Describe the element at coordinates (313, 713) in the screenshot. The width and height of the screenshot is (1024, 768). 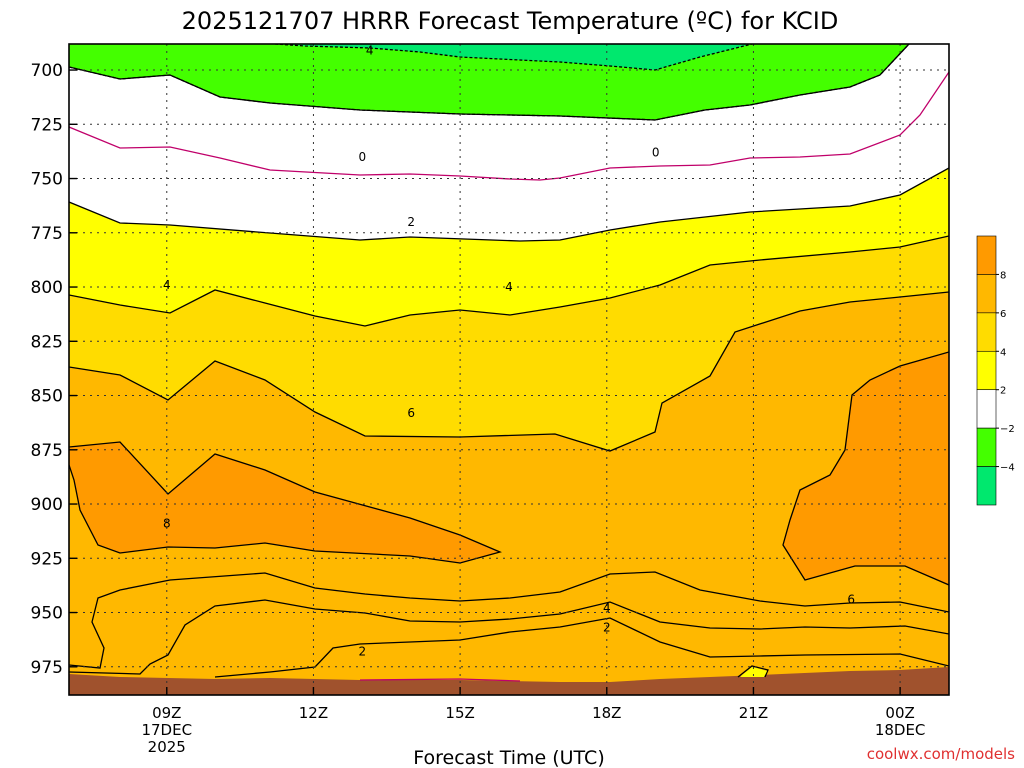
I see `x-tick-label: 12Z` at that location.